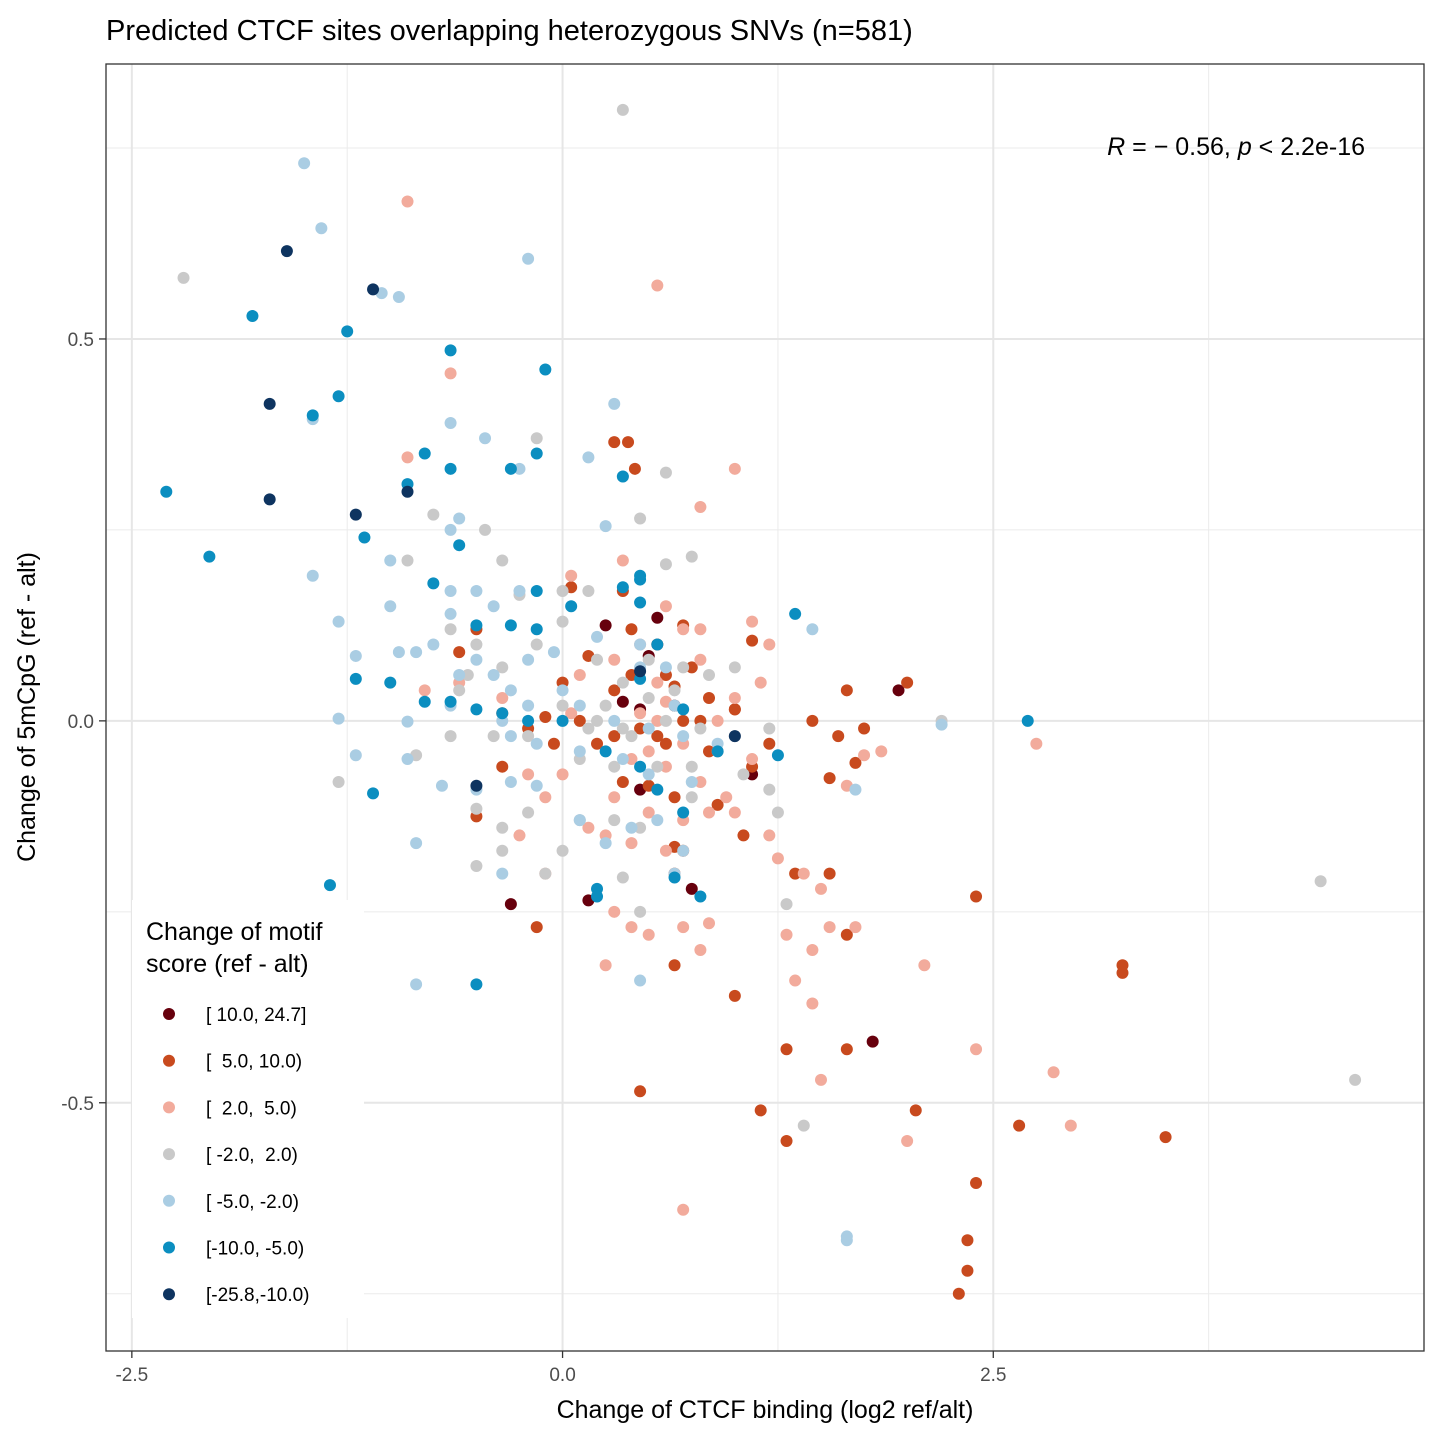 Image resolution: width=1440 pixels, height=1445 pixels. I want to click on y-axis: -0.5 0.0 0.5, so click(83, 722).